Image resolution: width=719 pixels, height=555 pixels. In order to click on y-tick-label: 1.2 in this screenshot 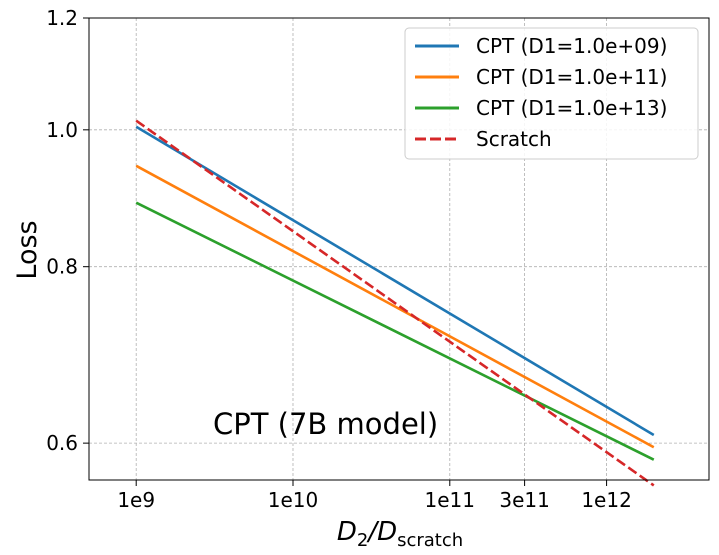, I will do `click(62, 18)`.